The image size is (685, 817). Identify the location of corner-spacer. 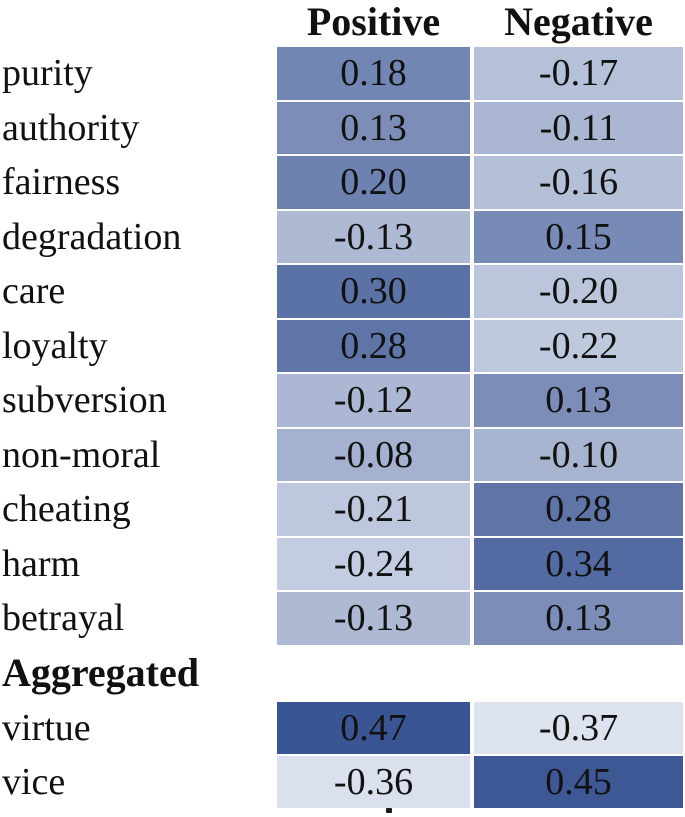
(137, 23).